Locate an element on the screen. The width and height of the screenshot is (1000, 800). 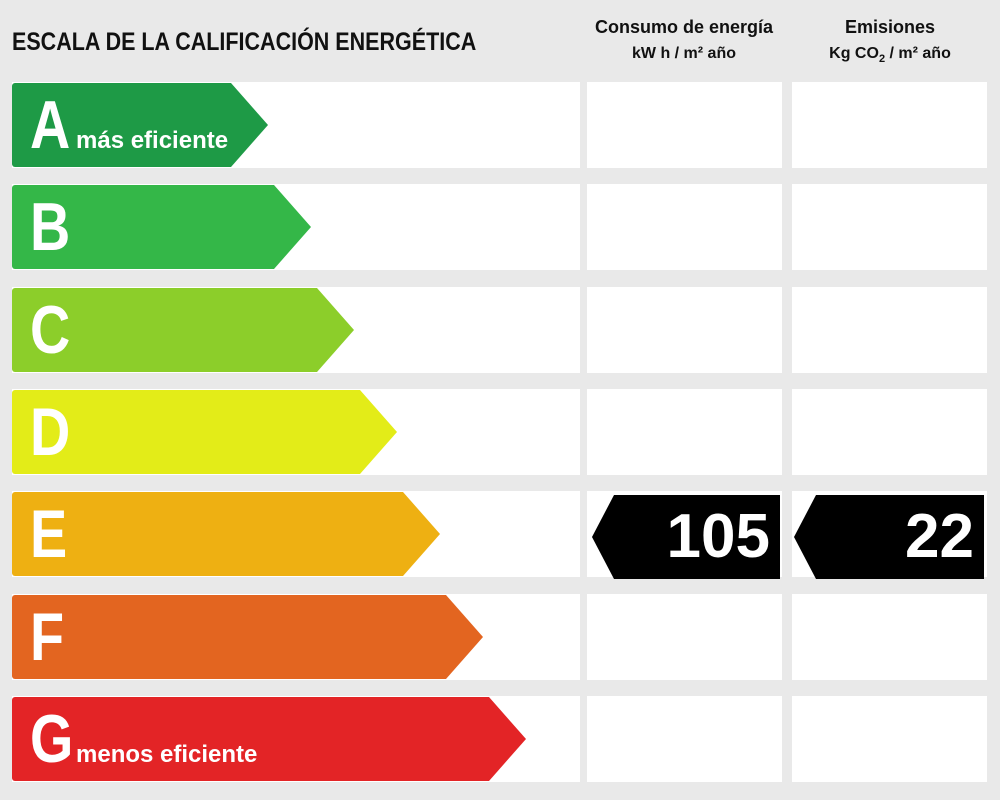
class-arrow-a: A más eficiente is located at coordinates (140, 125).